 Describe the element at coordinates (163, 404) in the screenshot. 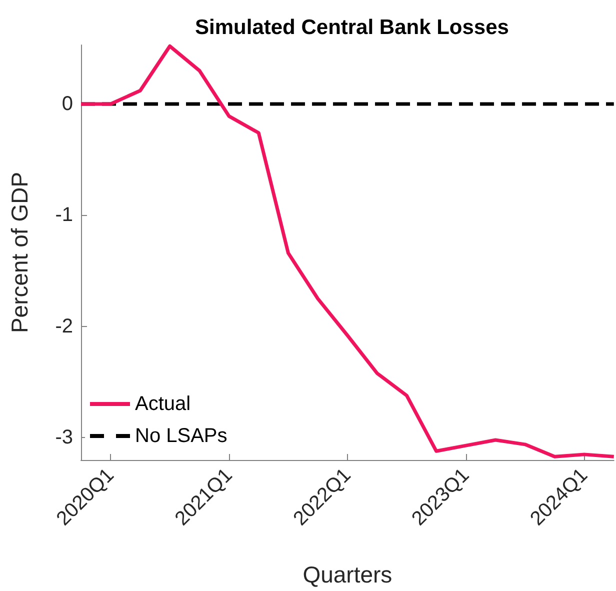

I see `legend-label: Actual` at that location.